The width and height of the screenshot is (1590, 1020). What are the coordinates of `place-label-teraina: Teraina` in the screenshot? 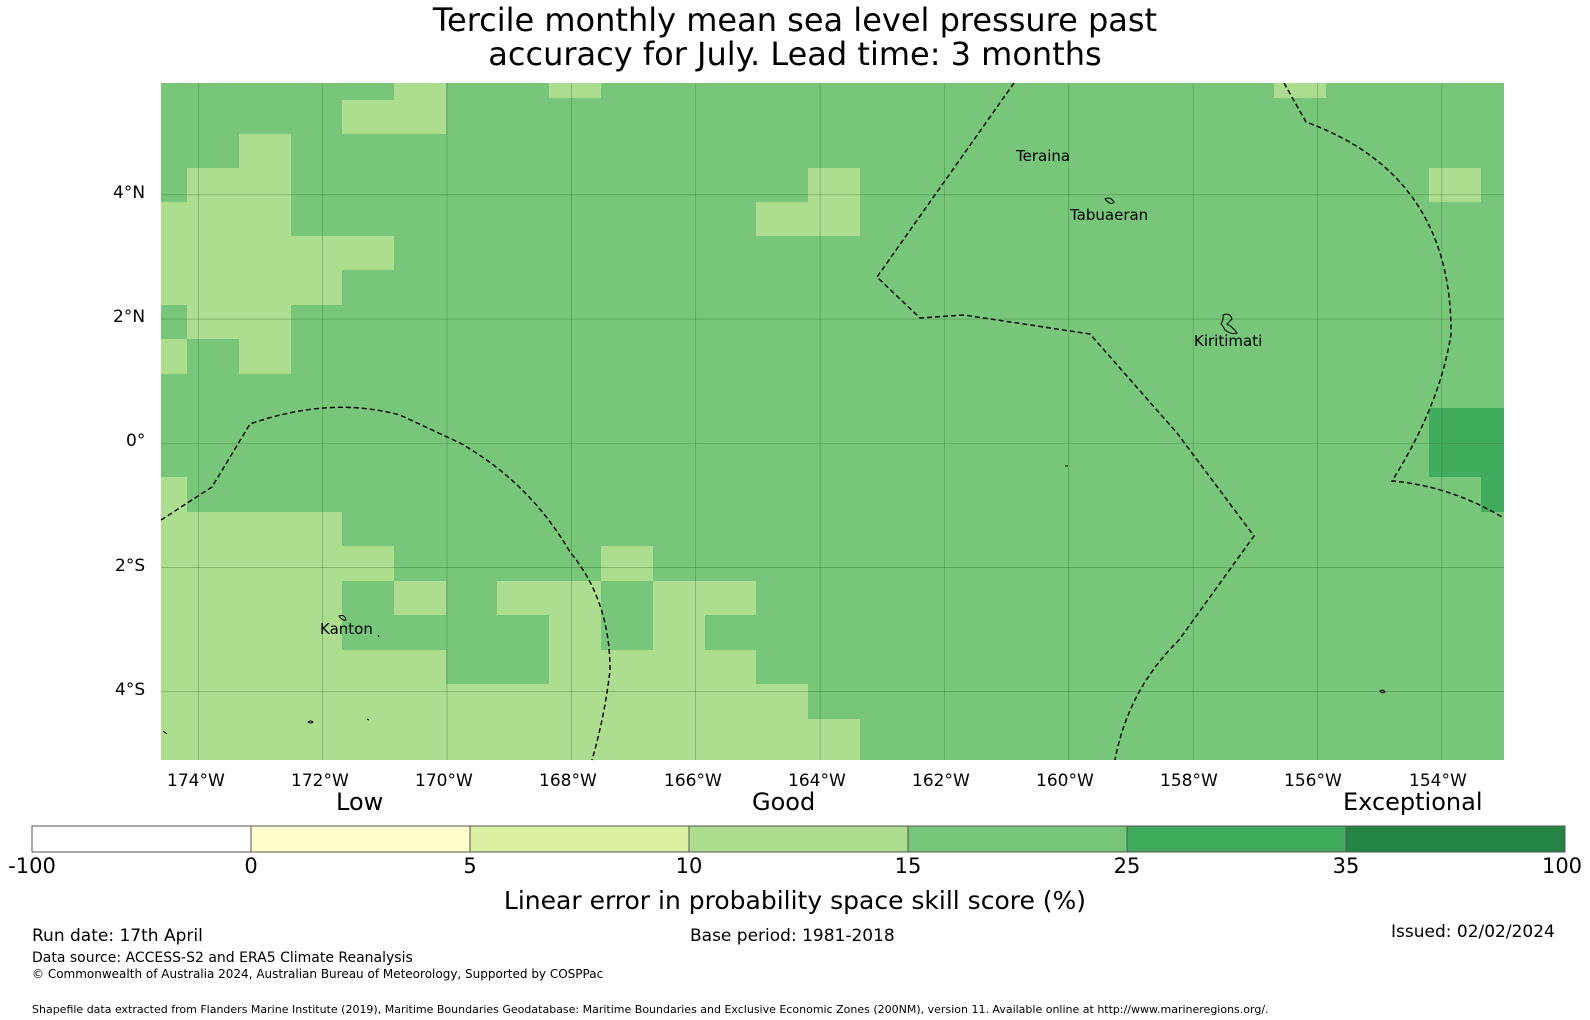 It's located at (1042, 156).